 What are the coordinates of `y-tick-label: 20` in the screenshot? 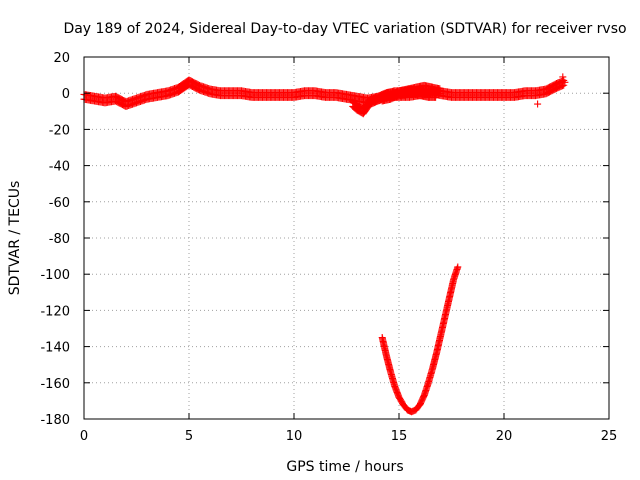 It's located at (61, 58).